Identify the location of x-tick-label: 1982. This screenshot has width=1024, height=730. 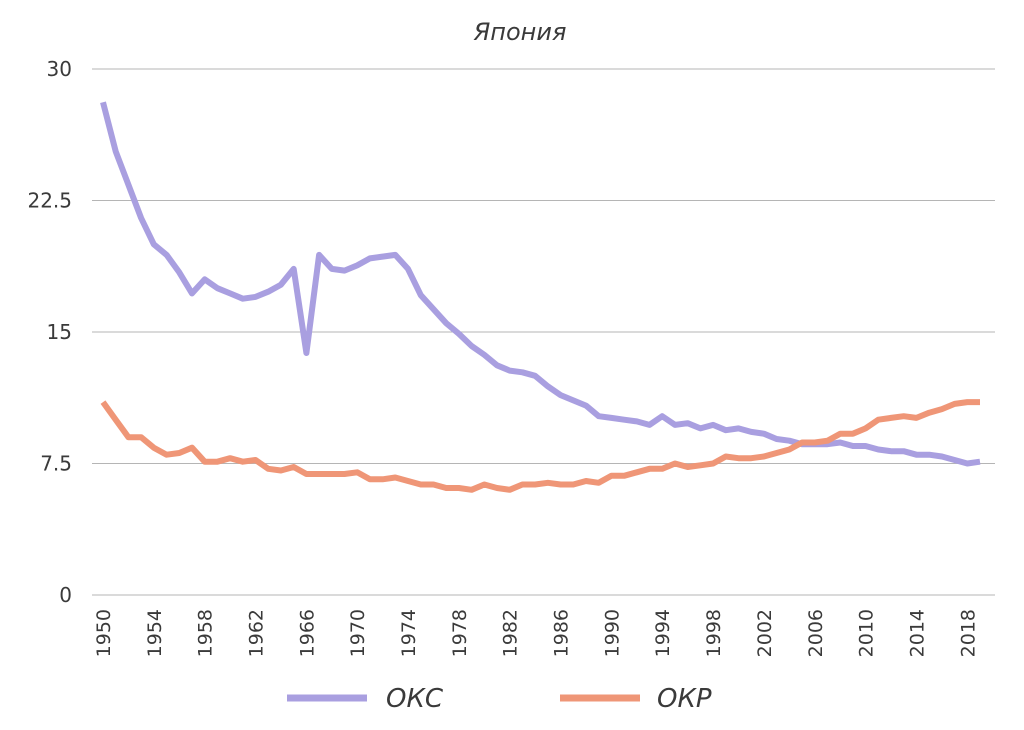
(511, 633).